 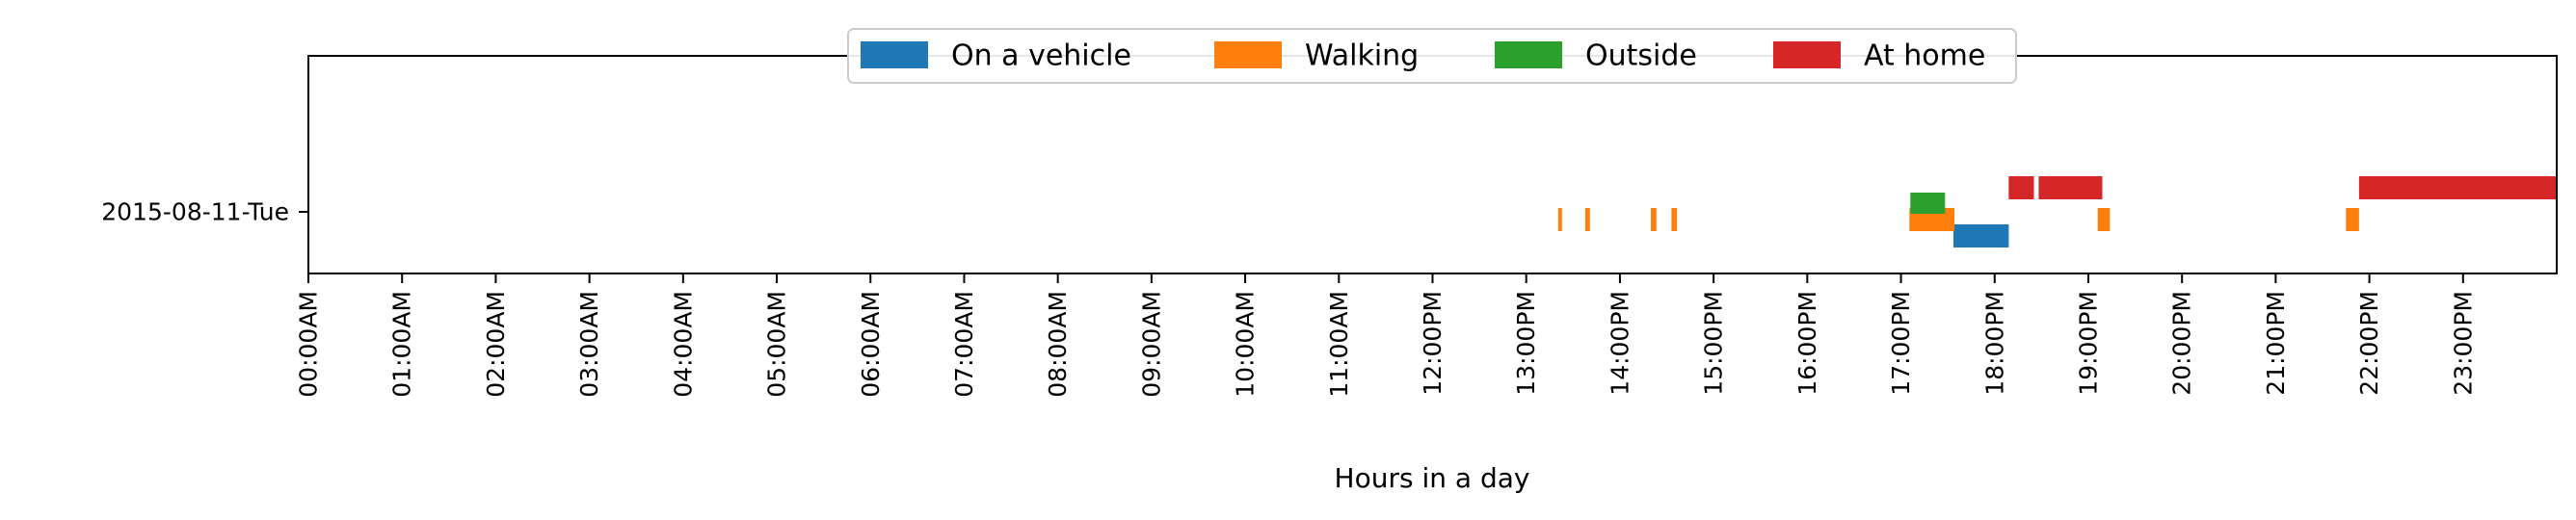 I want to click on legend-label-3: At home, so click(x=1924, y=56).